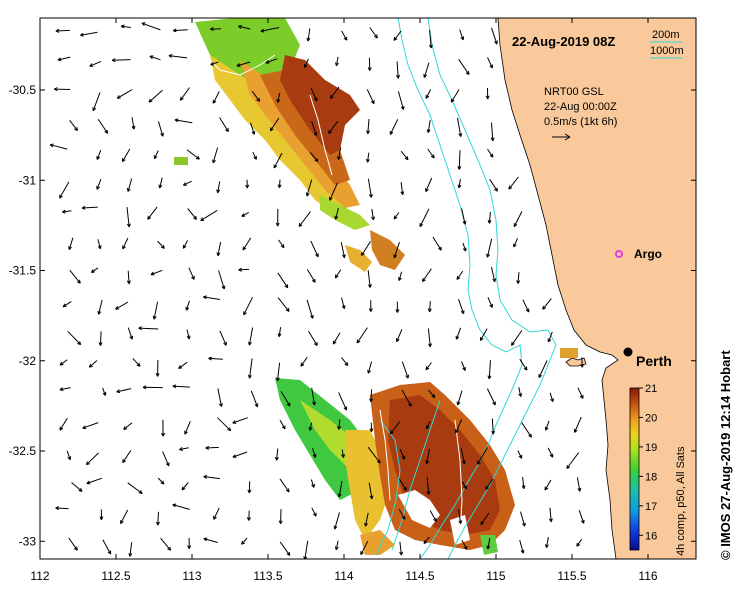 The height and width of the screenshot is (592, 739). Describe the element at coordinates (667, 44) in the screenshot. I see `contour-legend: 200m 1000m` at that location.